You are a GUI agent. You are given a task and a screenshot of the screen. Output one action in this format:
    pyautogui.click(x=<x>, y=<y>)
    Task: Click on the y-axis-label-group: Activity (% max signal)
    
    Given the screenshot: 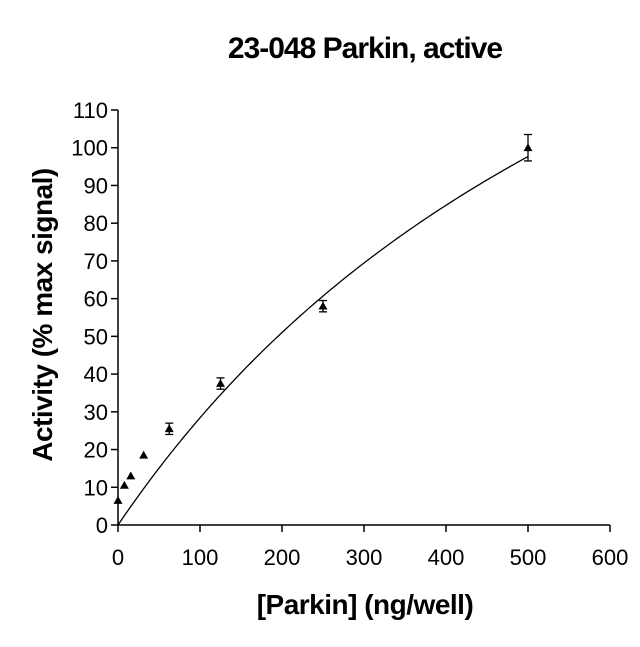 What is the action you would take?
    pyautogui.click(x=42, y=314)
    